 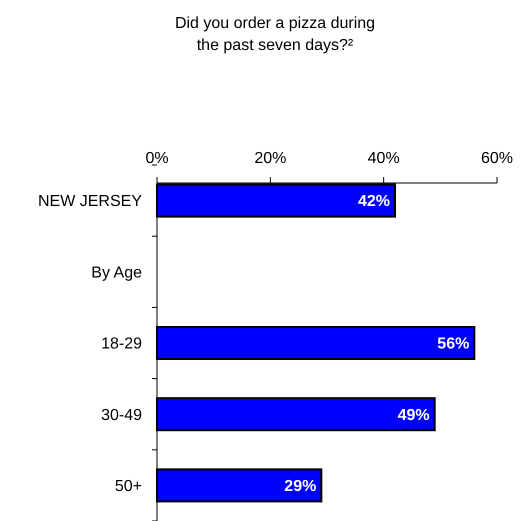 What do you see at coordinates (157, 158) in the screenshot?
I see `x-tick-label: 0%` at bounding box center [157, 158].